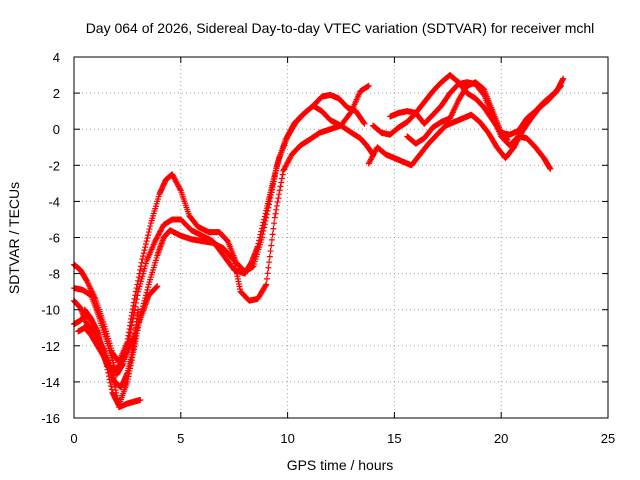 The image size is (640, 480). I want to click on x-tick-label: 0, so click(73, 438).